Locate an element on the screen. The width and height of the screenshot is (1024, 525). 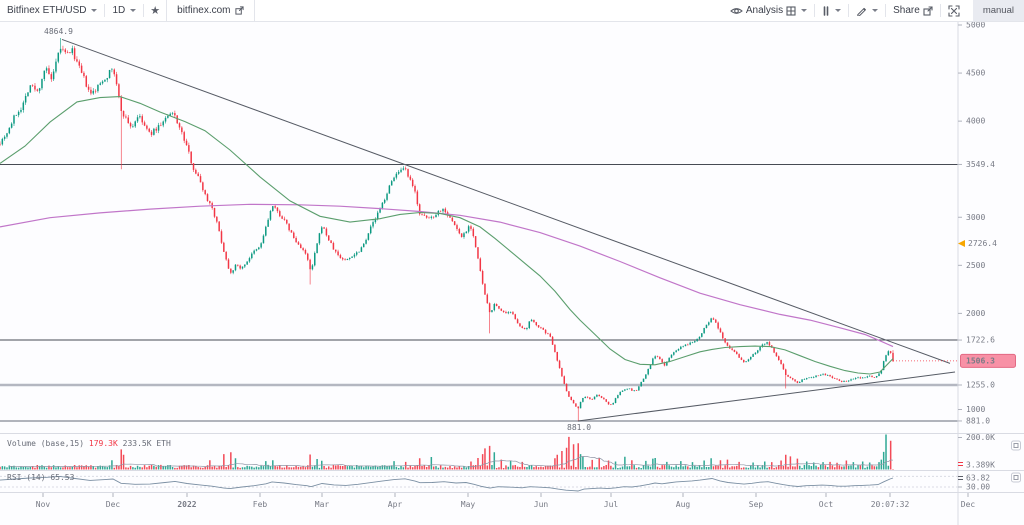
svg-text: Mar is located at coordinates (322, 504).